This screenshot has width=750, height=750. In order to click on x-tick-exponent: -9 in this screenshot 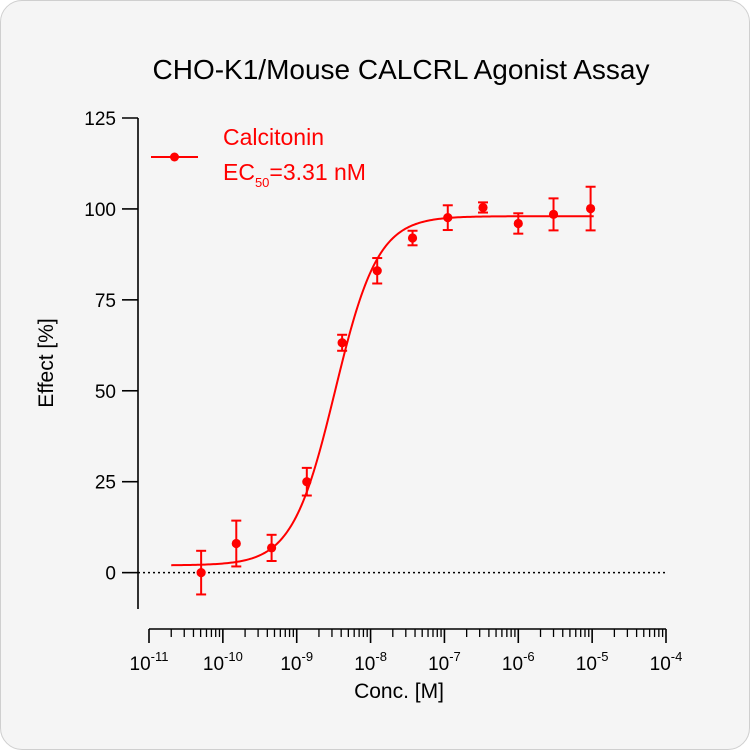, I will do `click(308, 656)`.